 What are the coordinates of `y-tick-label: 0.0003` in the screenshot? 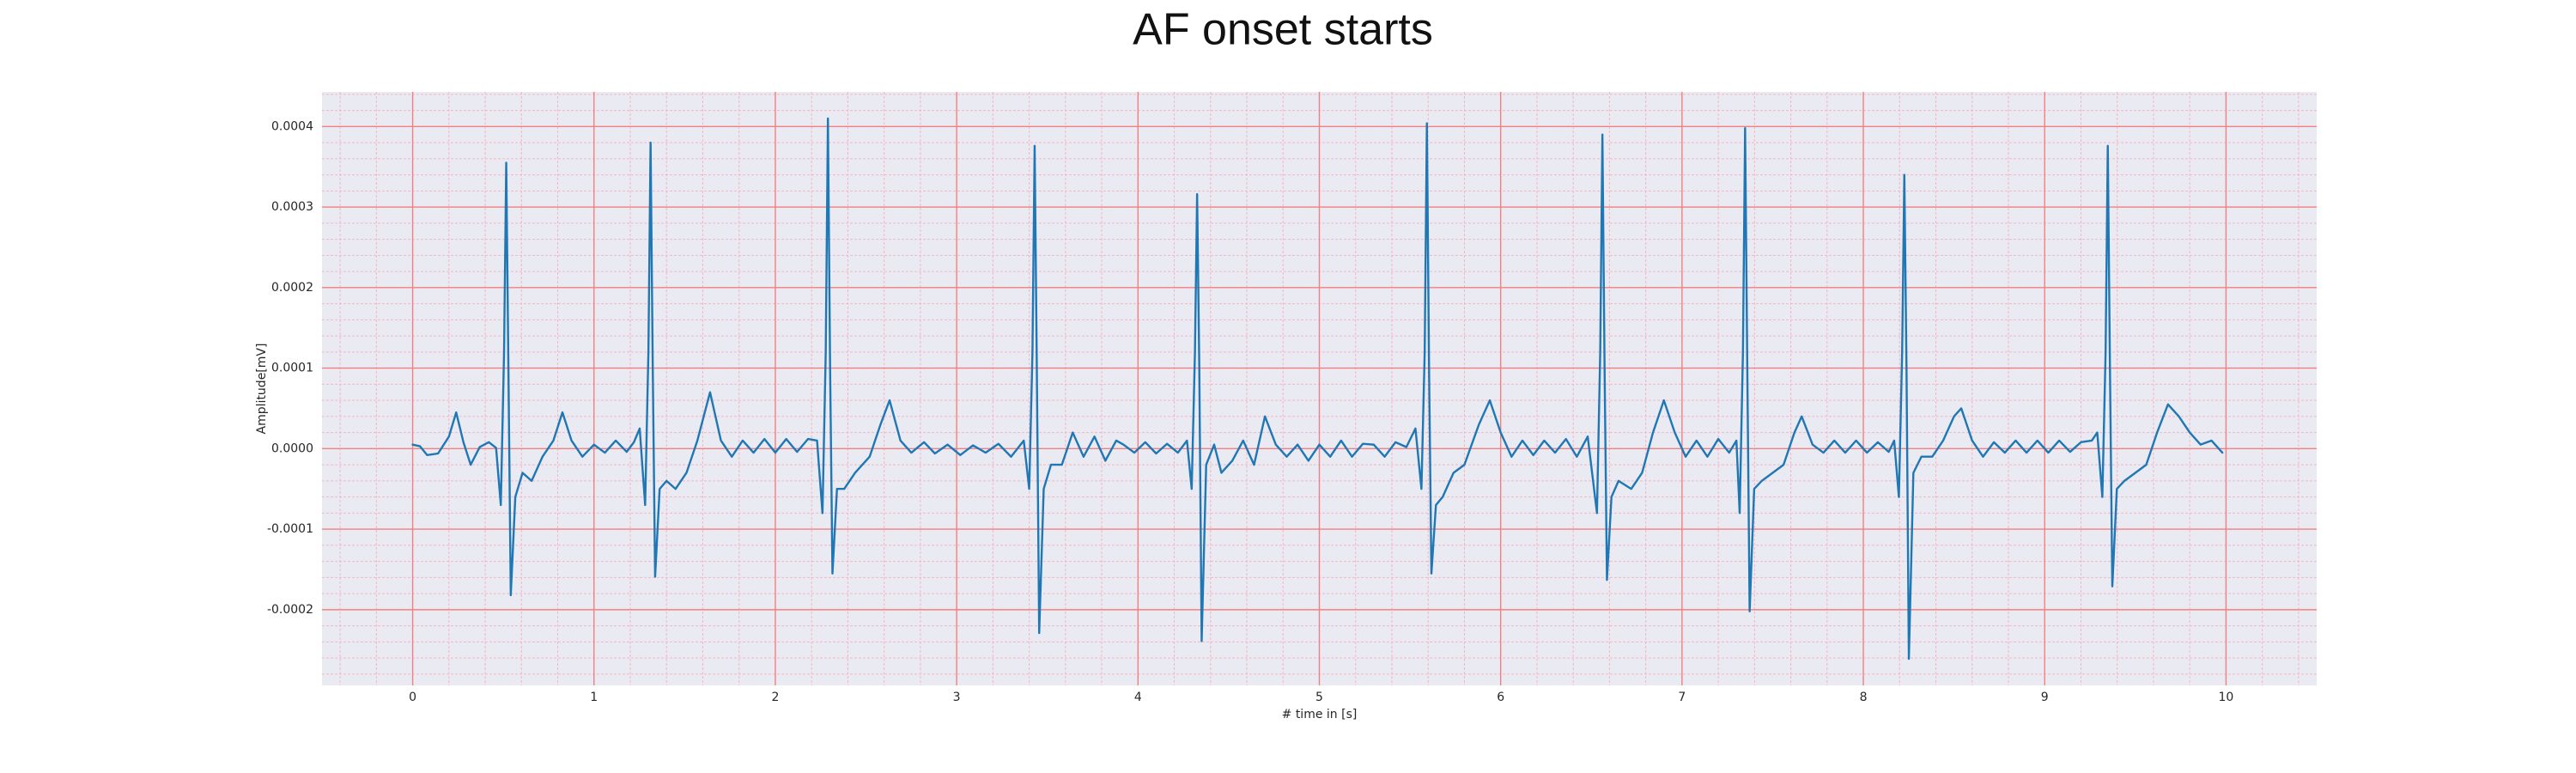 It's located at (292, 207).